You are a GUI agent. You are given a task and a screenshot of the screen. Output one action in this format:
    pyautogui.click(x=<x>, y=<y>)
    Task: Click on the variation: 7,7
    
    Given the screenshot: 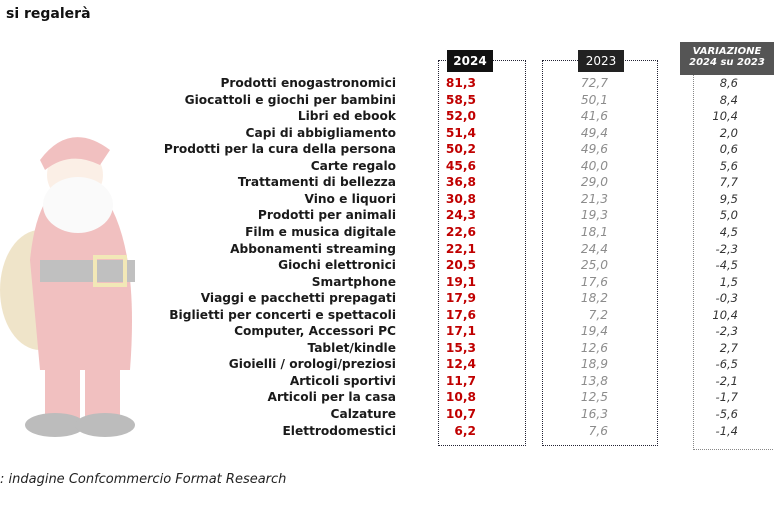 What is the action you would take?
    pyautogui.click(x=728, y=182)
    